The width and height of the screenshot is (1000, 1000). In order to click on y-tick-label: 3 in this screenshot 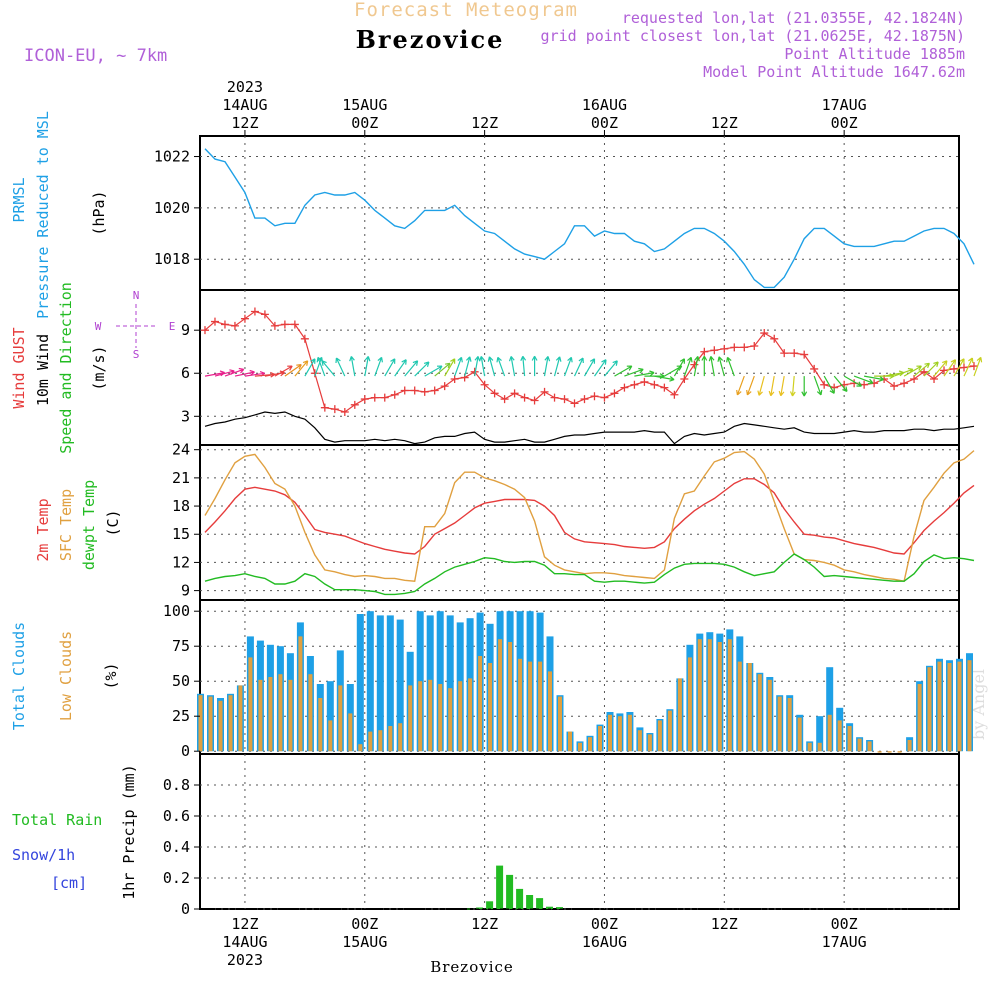, I will do `click(185, 416)`.